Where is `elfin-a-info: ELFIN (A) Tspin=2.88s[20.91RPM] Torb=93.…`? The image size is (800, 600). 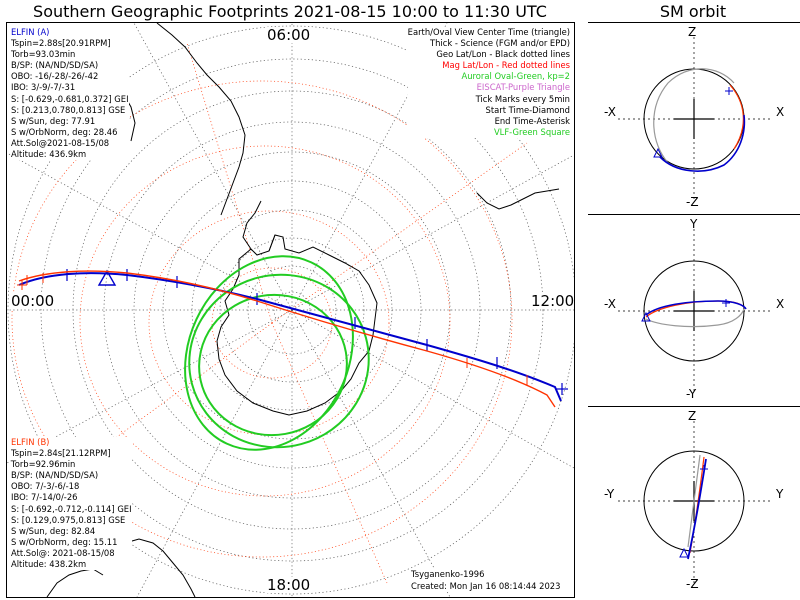
elfin-a-info: ELFIN (A) Tspin=2.88s[20.91RPM] Torb=93.… is located at coordinates (70, 94).